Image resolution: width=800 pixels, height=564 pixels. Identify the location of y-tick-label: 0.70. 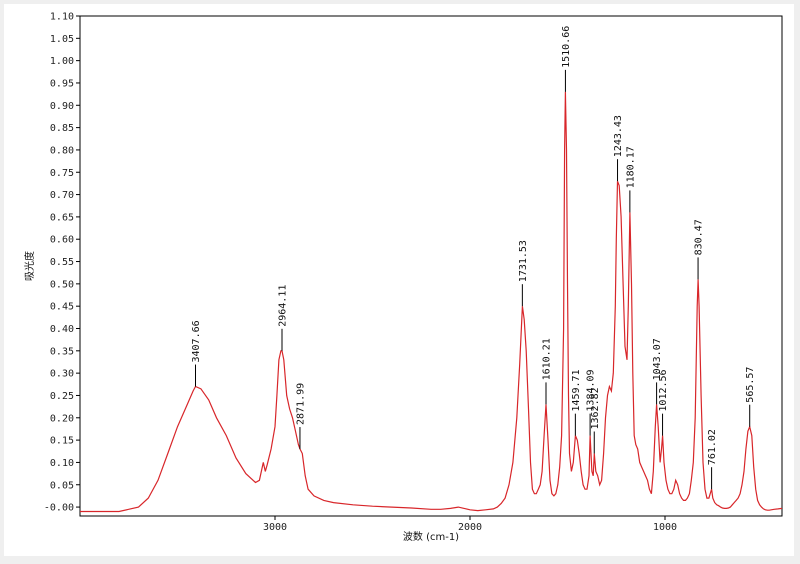
(62, 195).